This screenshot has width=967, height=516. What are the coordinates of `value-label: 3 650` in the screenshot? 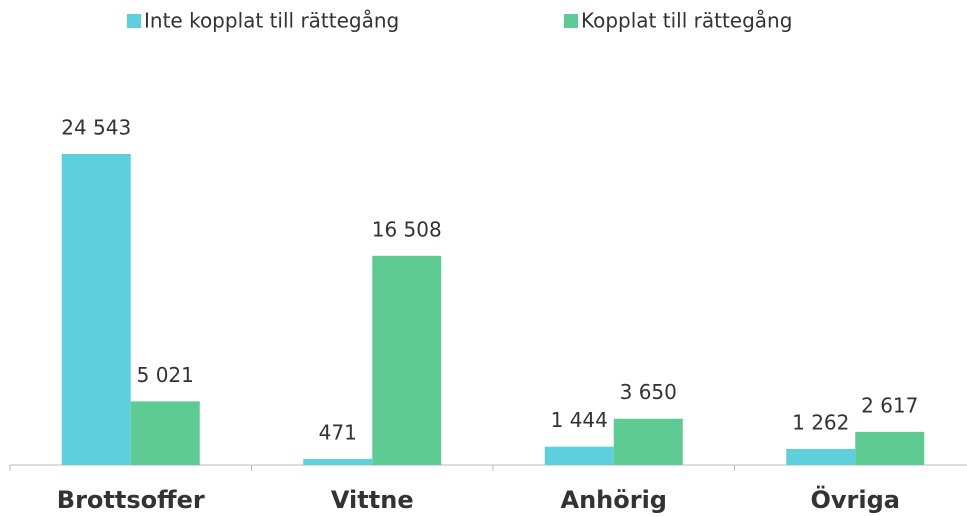 It's located at (648, 392).